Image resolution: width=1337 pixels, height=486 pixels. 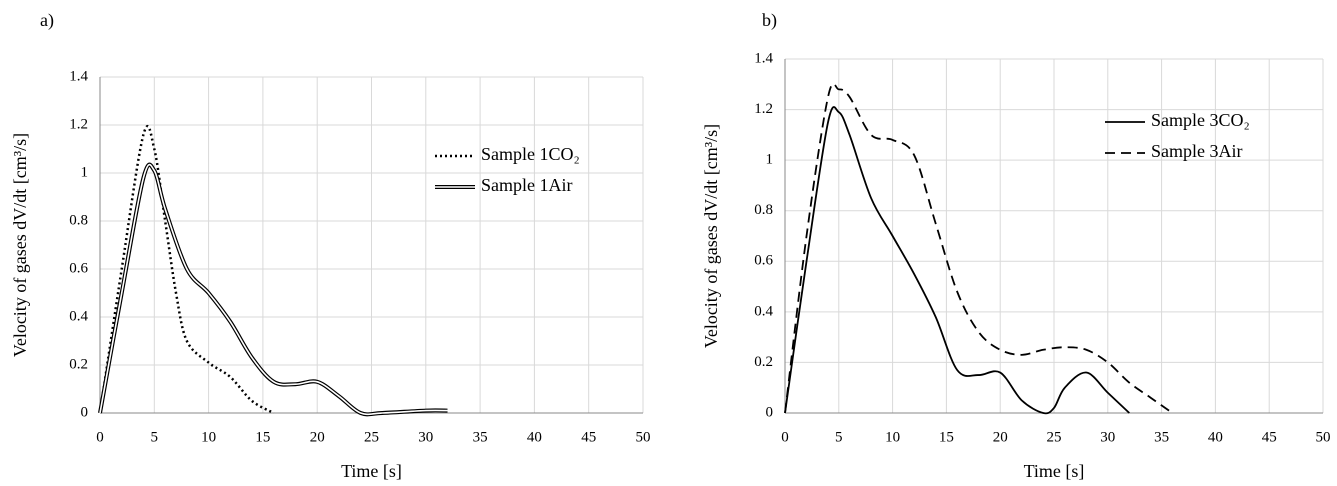 I want to click on panel-label: b), so click(x=769, y=20).